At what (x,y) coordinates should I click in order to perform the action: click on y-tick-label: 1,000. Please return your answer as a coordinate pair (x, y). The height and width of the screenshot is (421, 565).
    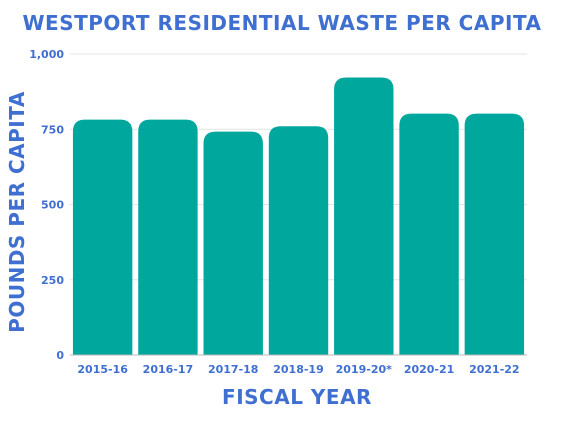
    Looking at the image, I should click on (46, 54).